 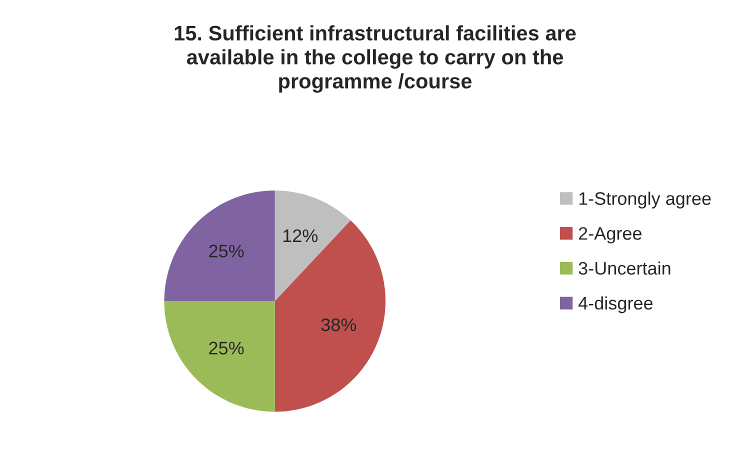 What do you see at coordinates (300, 235) in the screenshot?
I see `data-label: 12%` at bounding box center [300, 235].